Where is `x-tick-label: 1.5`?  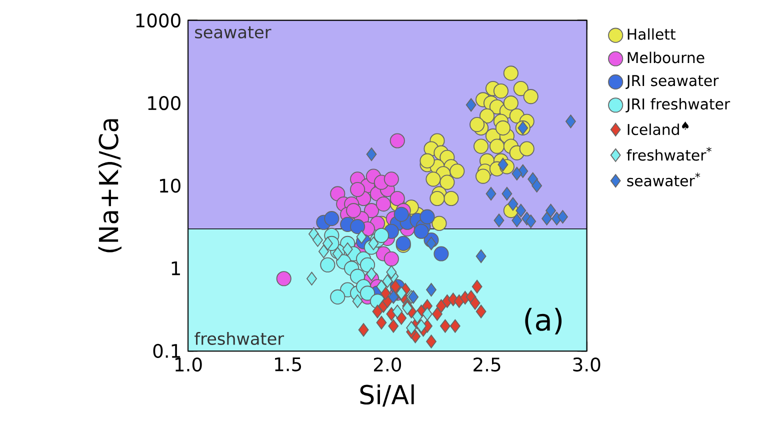
x-tick-label: 1.5 is located at coordinates (288, 365).